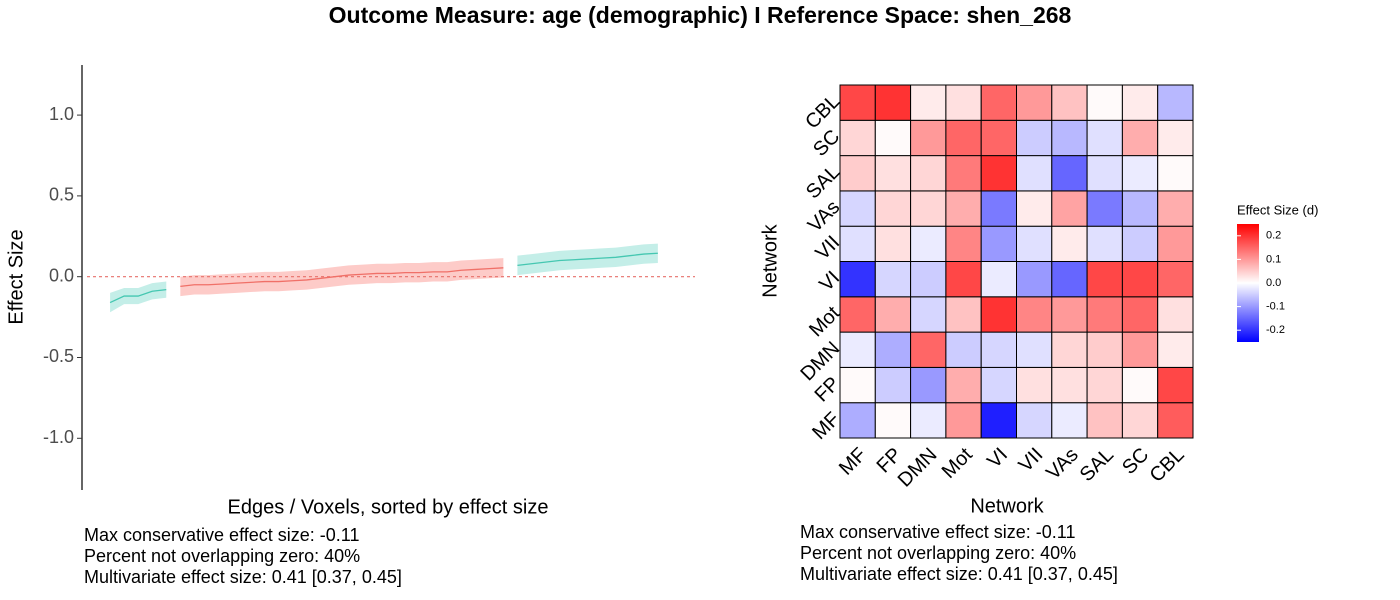  What do you see at coordinates (918, 468) in the screenshot?
I see `x-tick-label: DMN` at bounding box center [918, 468].